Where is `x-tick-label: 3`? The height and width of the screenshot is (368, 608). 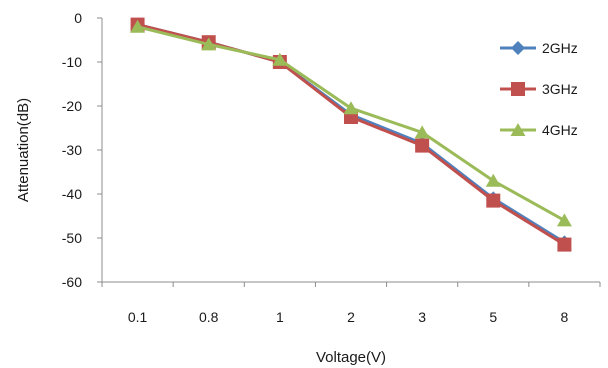
x-tick-label: 3 is located at coordinates (422, 317).